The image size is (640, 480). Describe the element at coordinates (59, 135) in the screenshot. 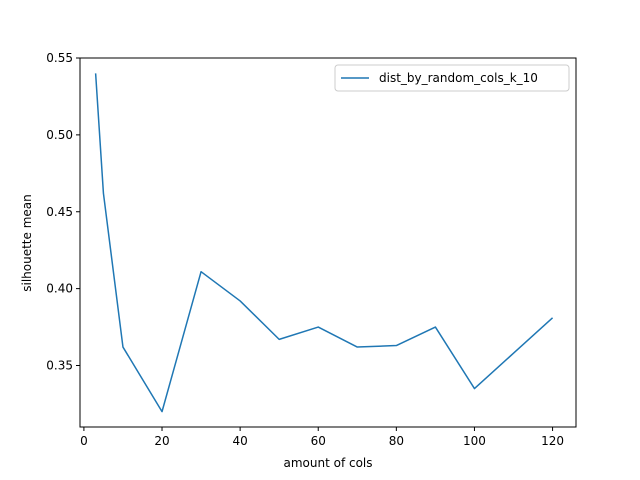

I see `y-tick-label: 0.50` at that location.